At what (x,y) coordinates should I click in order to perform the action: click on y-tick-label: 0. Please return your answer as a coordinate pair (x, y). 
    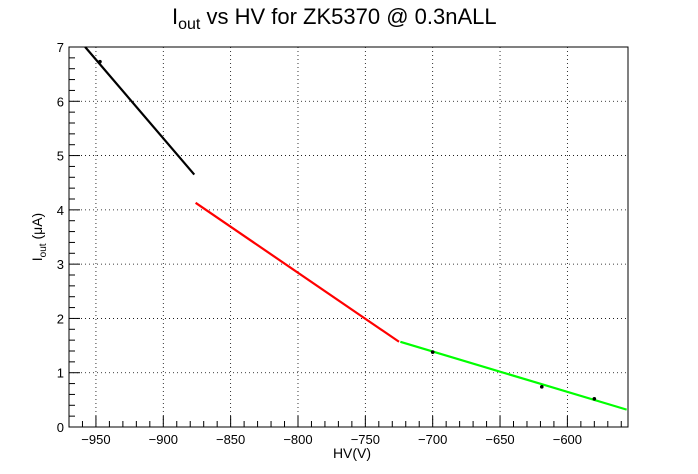
    Looking at the image, I should click on (60, 427).